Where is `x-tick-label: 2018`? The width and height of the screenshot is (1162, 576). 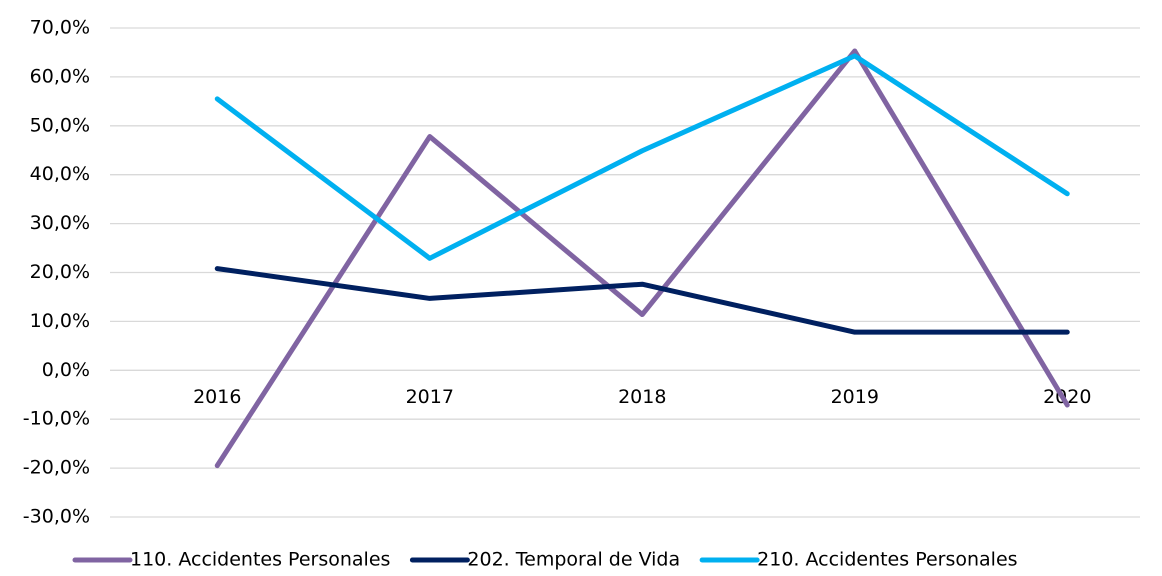
x-tick-label: 2018 is located at coordinates (642, 397).